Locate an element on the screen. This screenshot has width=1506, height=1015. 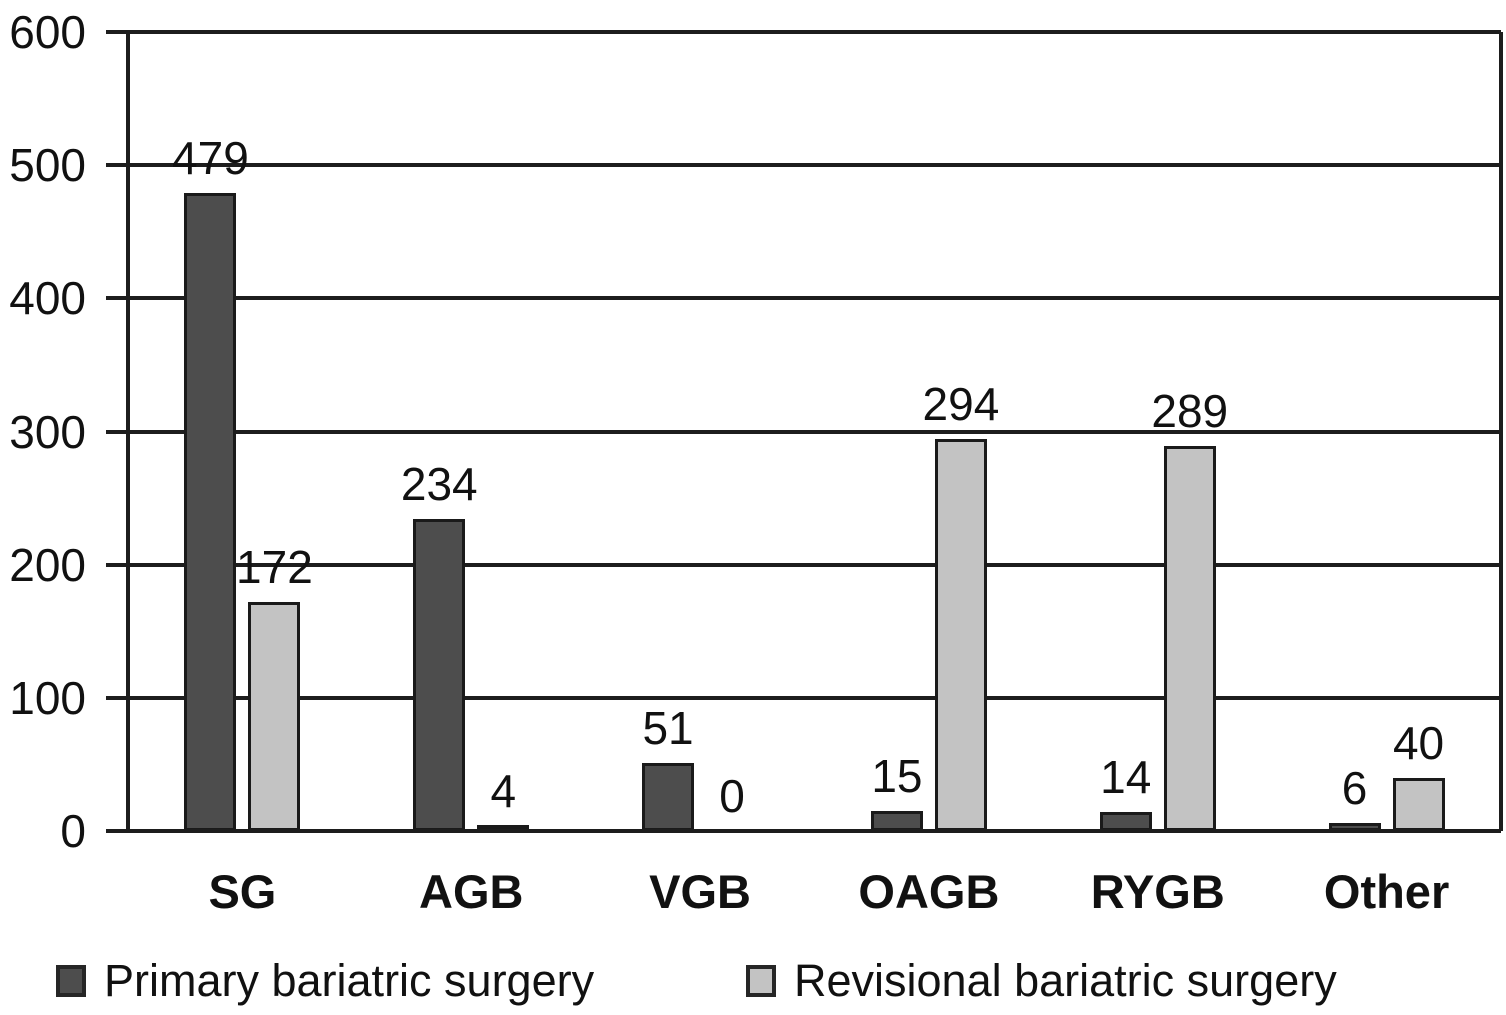
bar-value-label: 479 is located at coordinates (210, 158).